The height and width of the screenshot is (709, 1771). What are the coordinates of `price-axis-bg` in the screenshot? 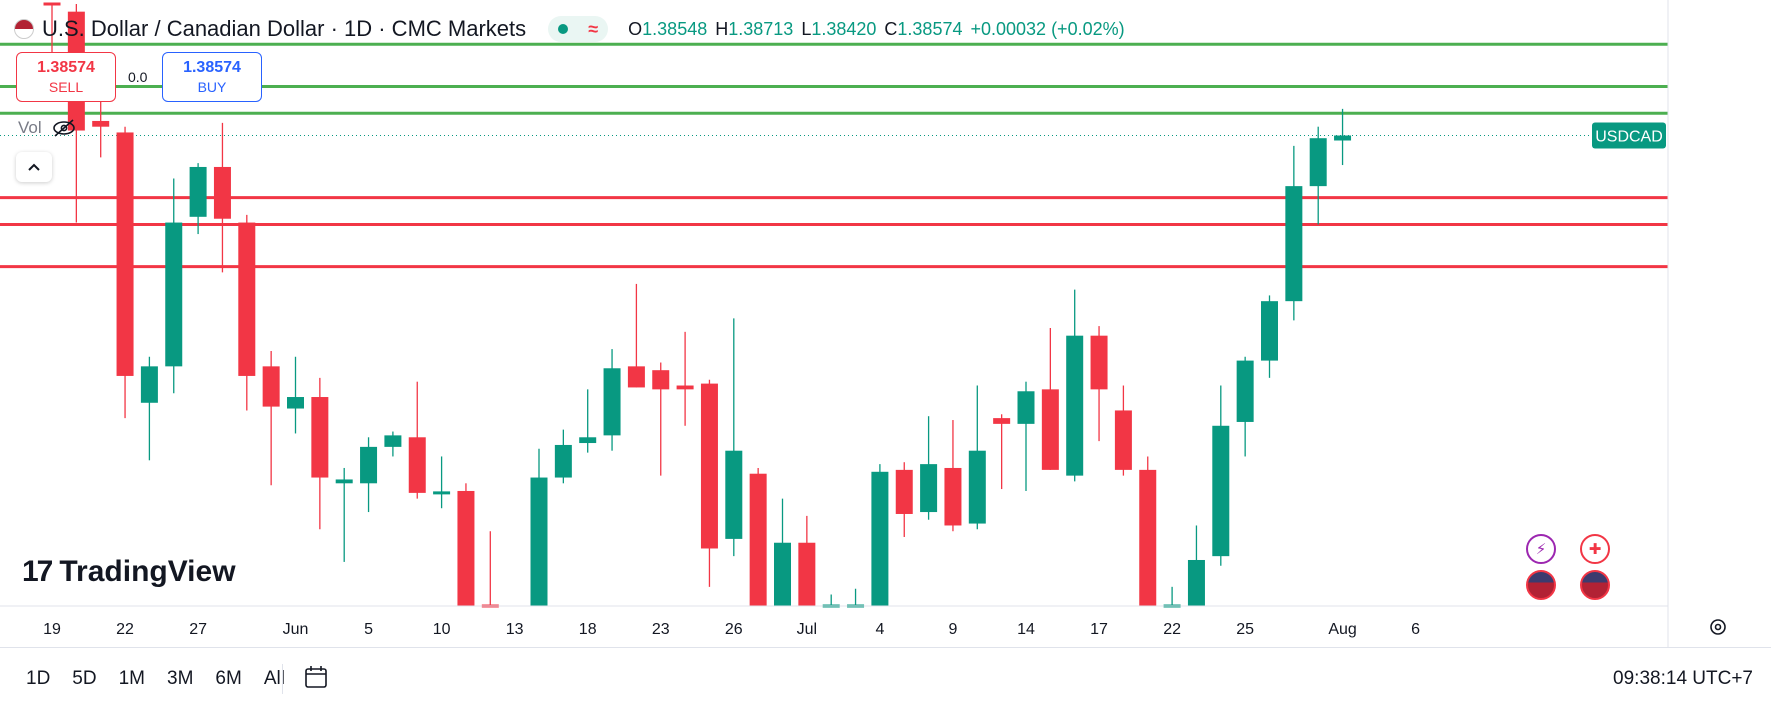 It's located at (1719, 323).